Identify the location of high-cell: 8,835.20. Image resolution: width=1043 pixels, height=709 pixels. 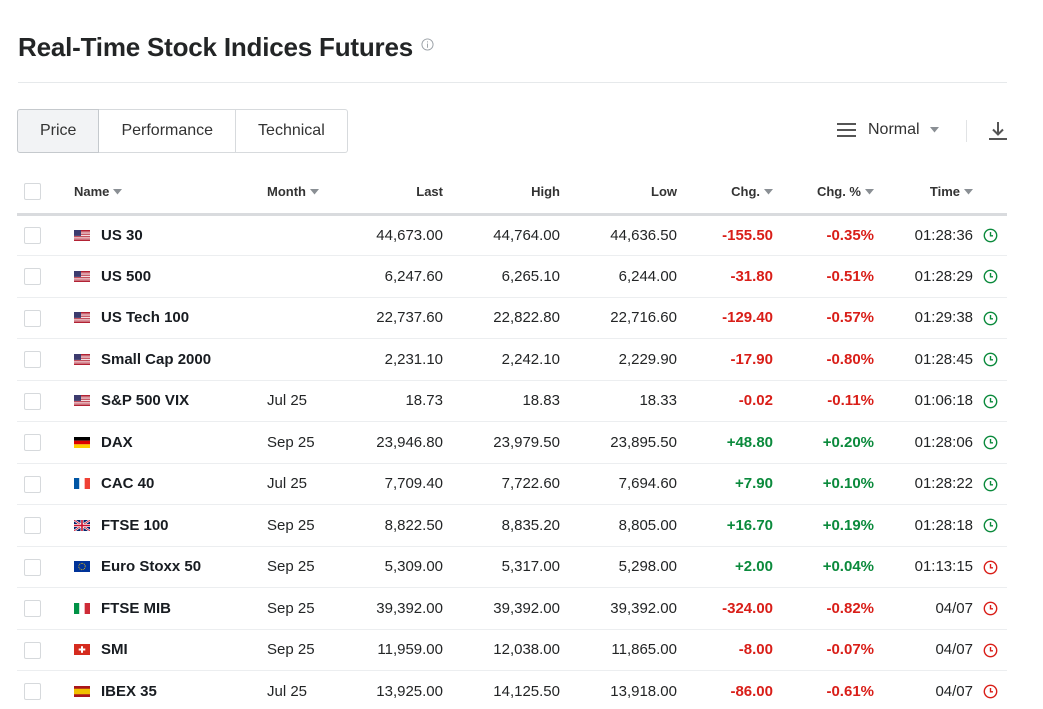
(501, 525).